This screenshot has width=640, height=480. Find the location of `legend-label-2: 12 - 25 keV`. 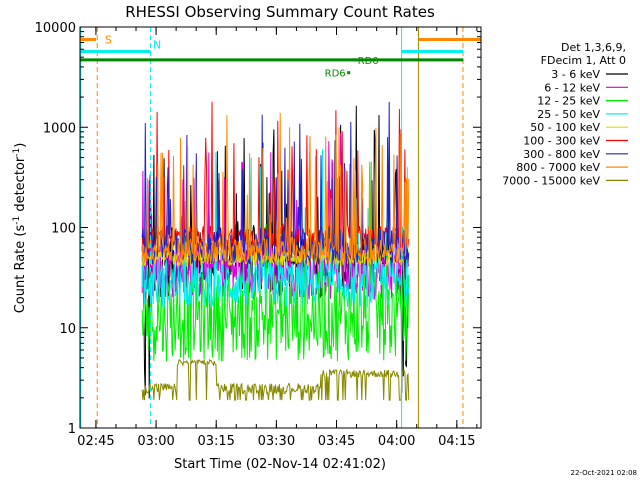

legend-label-2: 12 - 25 keV is located at coordinates (568, 101).